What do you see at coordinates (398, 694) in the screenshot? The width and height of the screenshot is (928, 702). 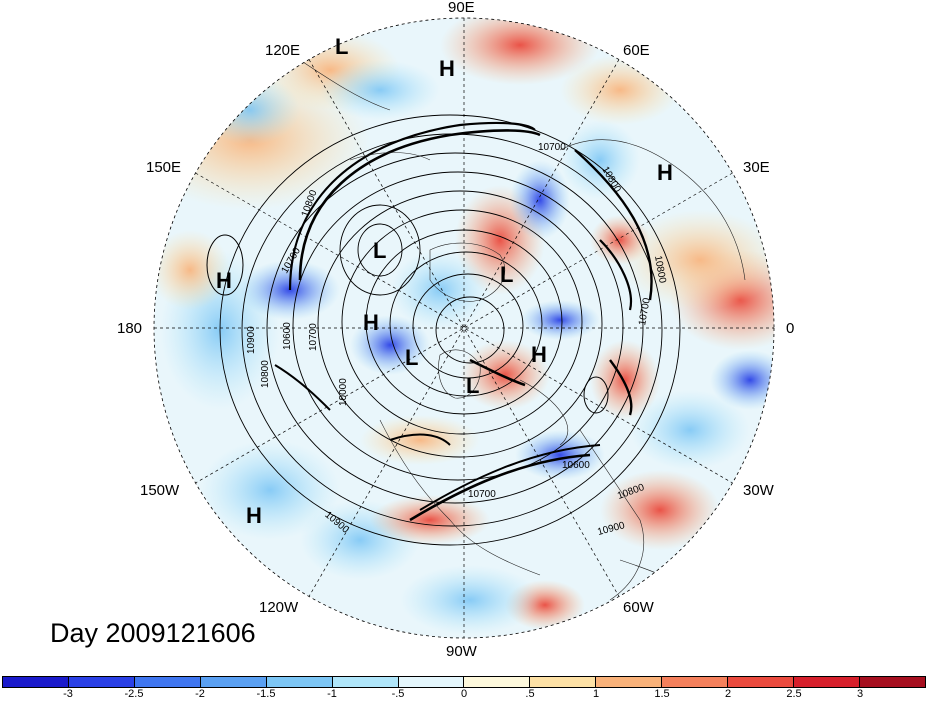 I see `colorbar-tick-label: -.5` at bounding box center [398, 694].